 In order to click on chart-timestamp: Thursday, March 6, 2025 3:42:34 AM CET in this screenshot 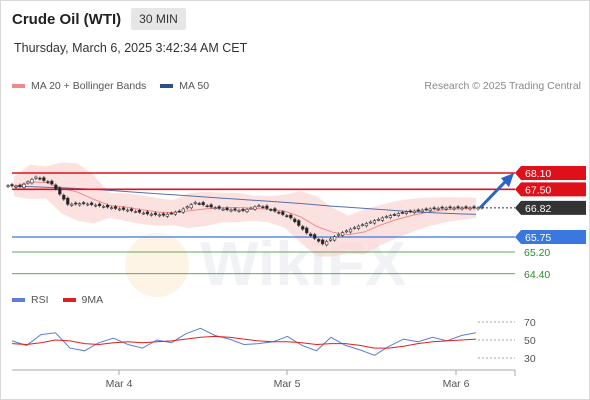, I will do `click(131, 48)`.